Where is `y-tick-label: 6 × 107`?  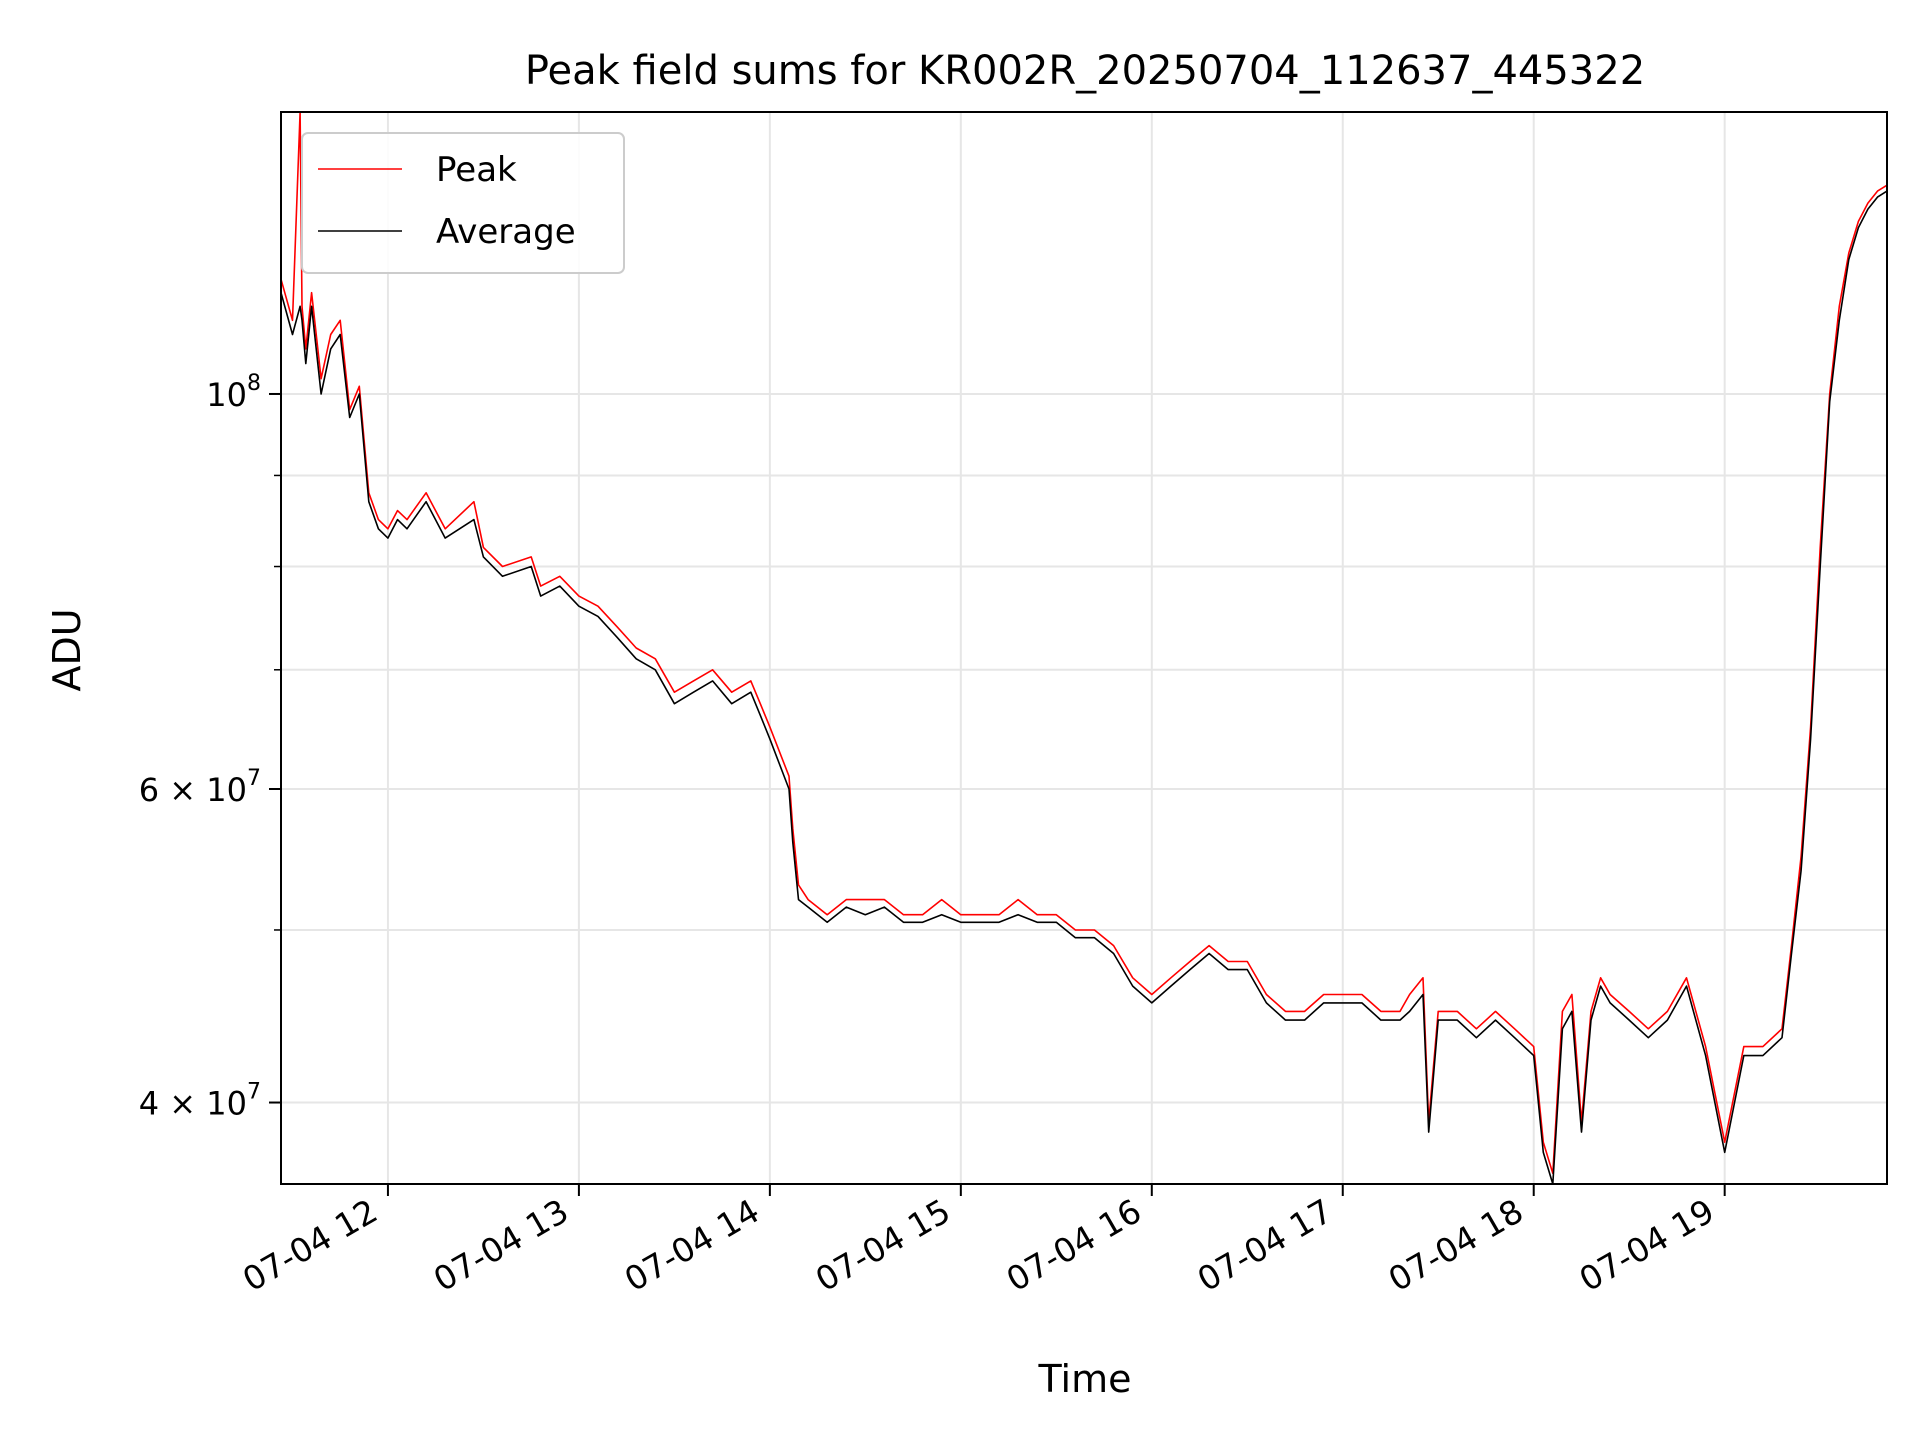 y-tick-label: 6 × 107 is located at coordinates (200, 787).